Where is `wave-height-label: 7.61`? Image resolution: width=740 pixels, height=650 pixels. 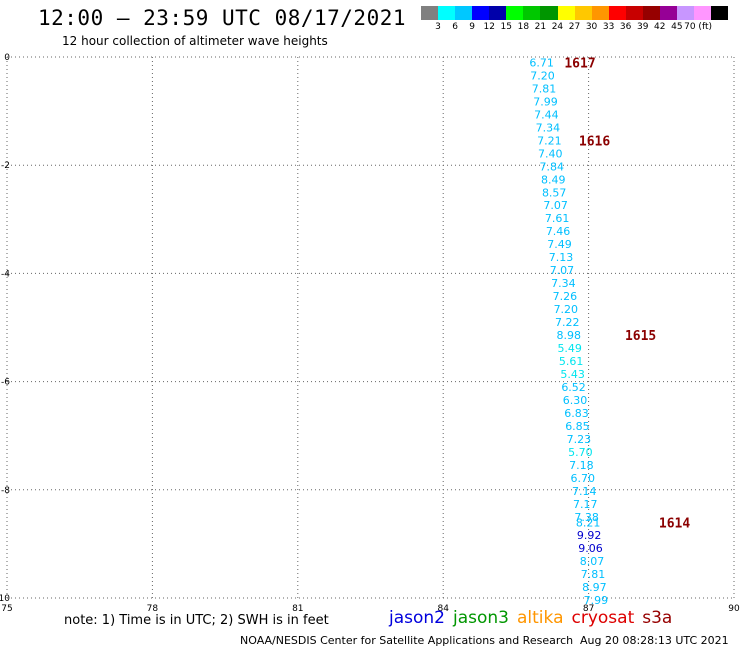 wave-height-label: 7.61 is located at coordinates (557, 218).